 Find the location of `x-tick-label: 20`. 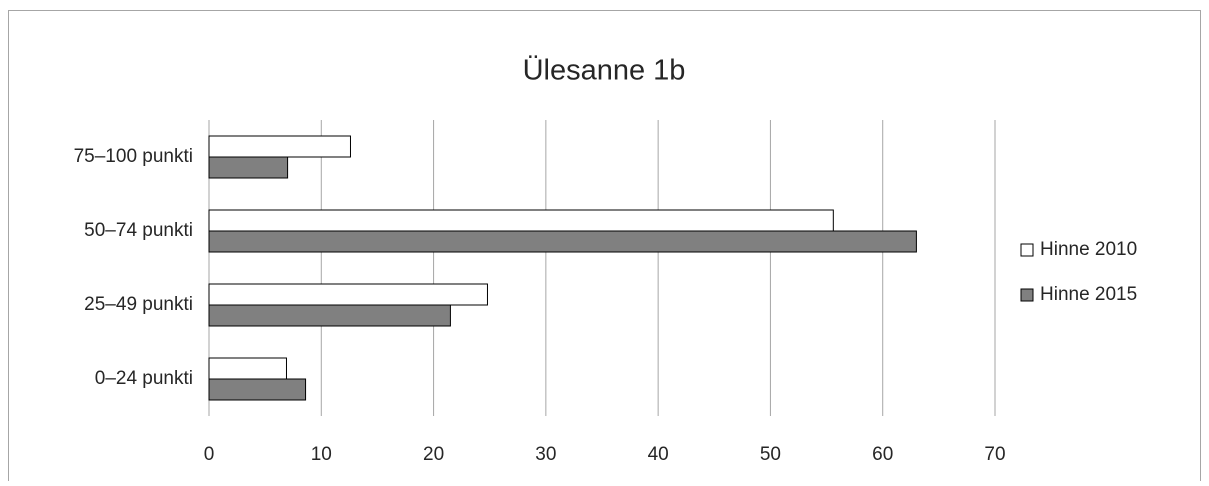

x-tick-label: 20 is located at coordinates (433, 454).